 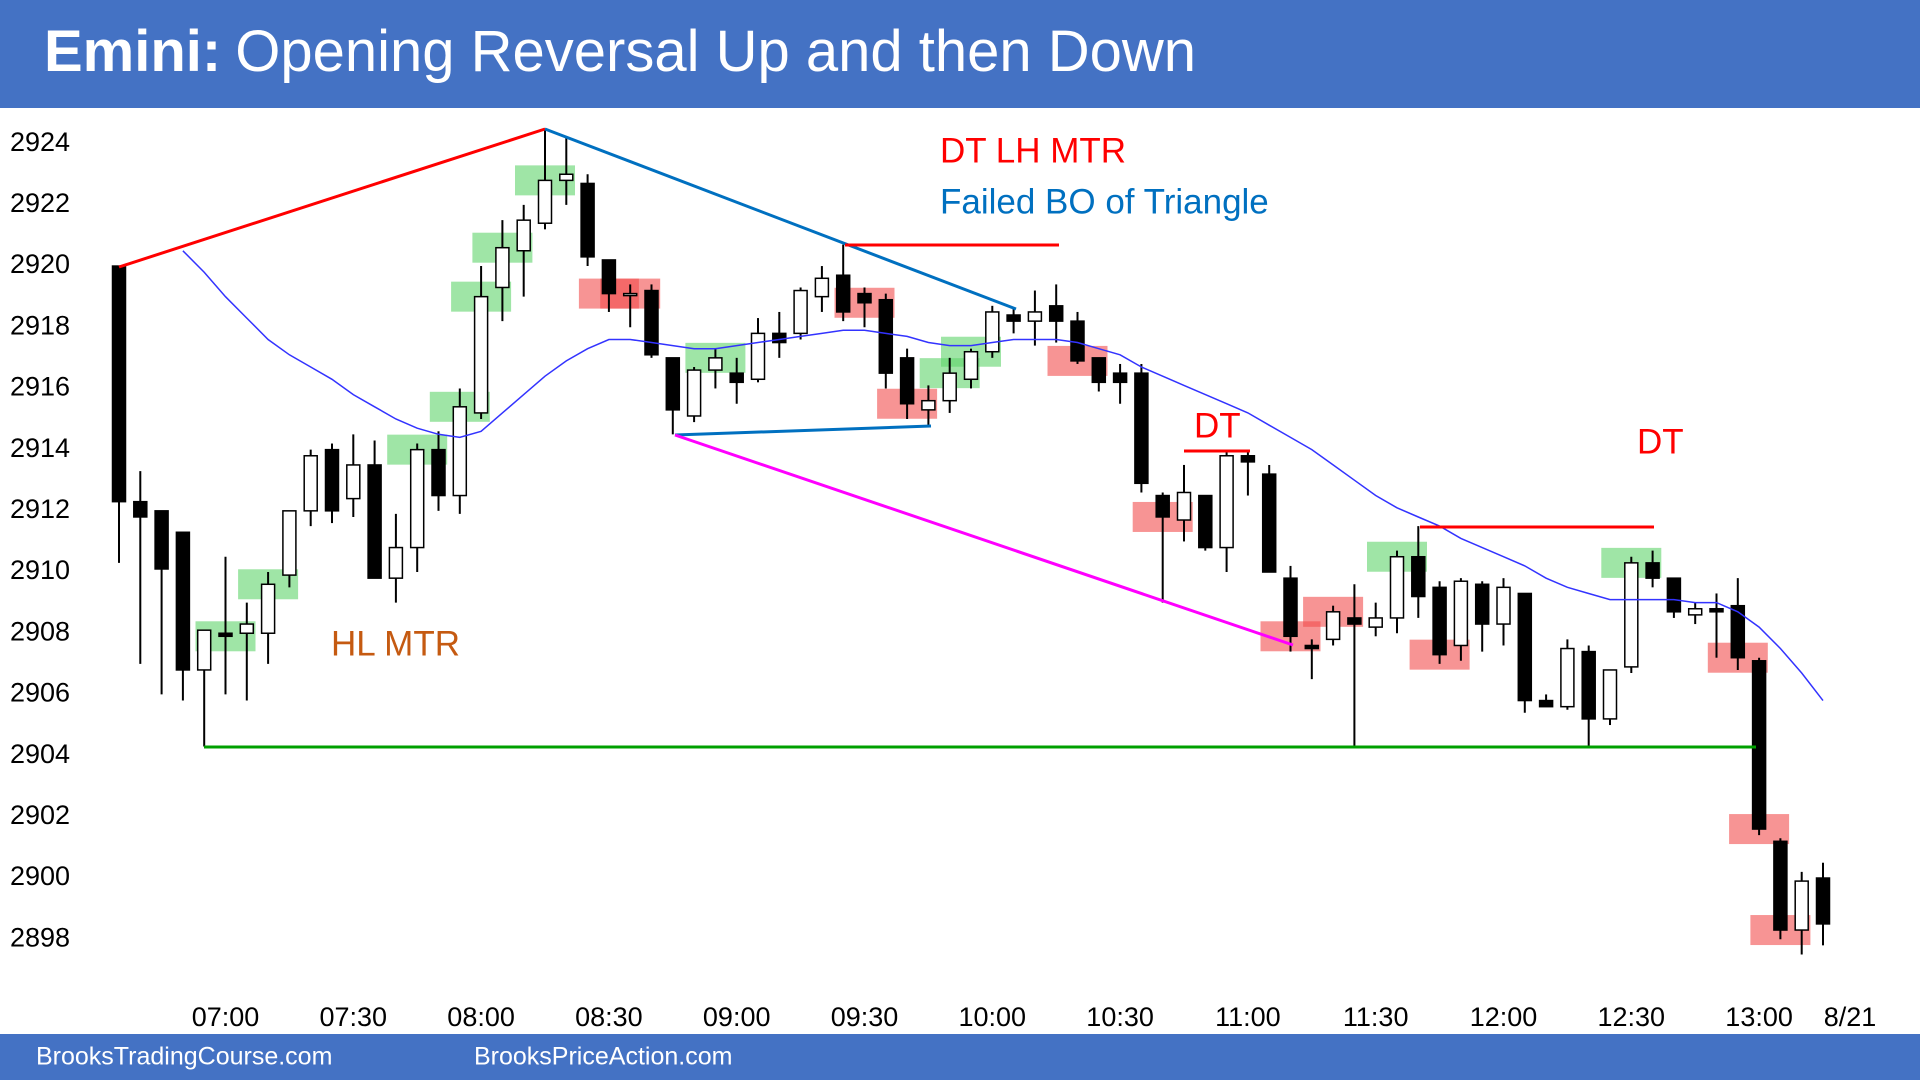 I want to click on y-tick-label: 2920, so click(x=40, y=264).